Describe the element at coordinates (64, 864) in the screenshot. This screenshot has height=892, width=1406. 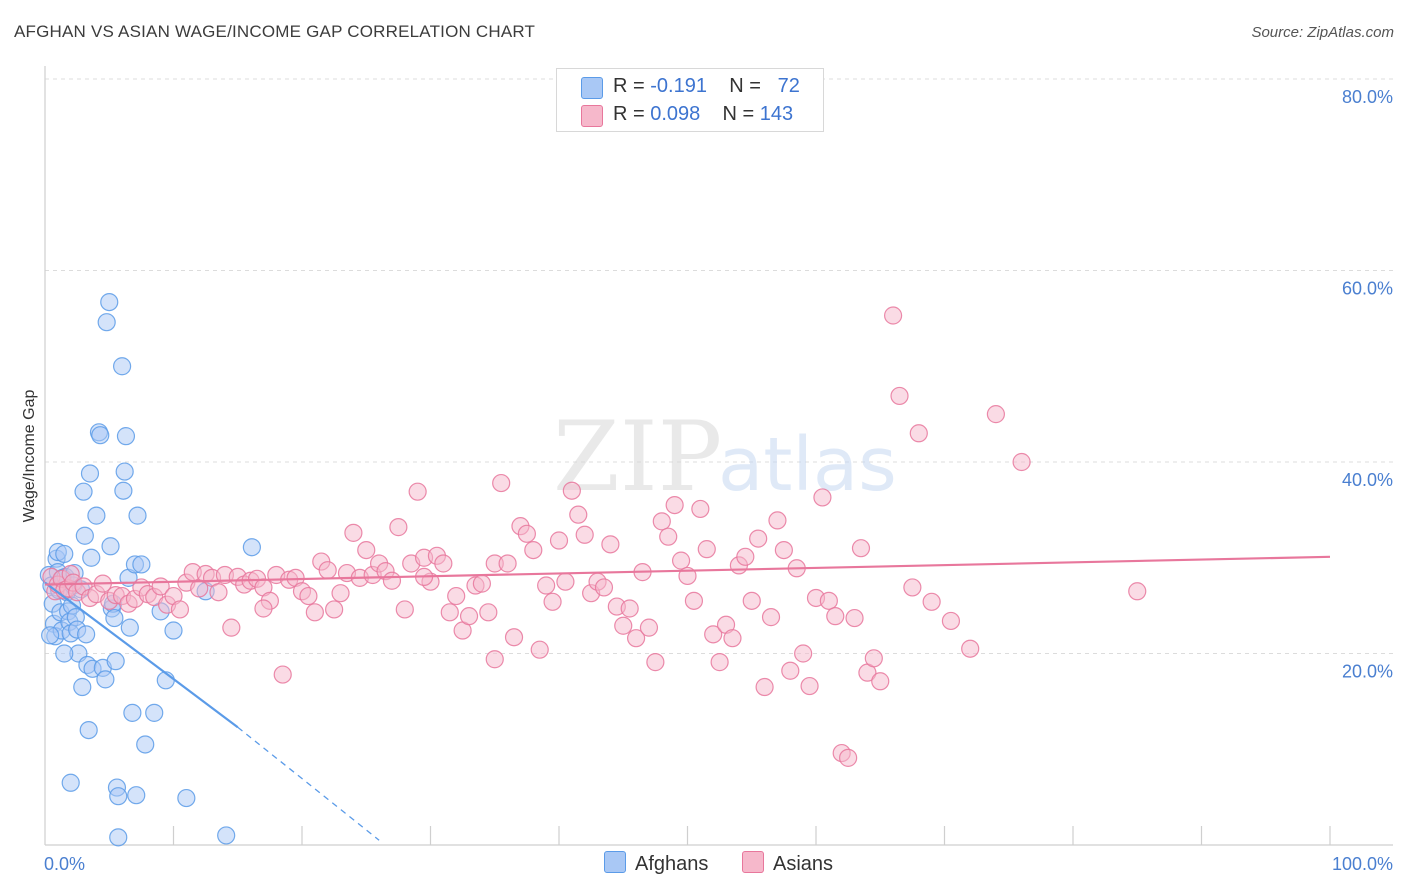
I see `x-tick-label-min: 0.0%` at that location.